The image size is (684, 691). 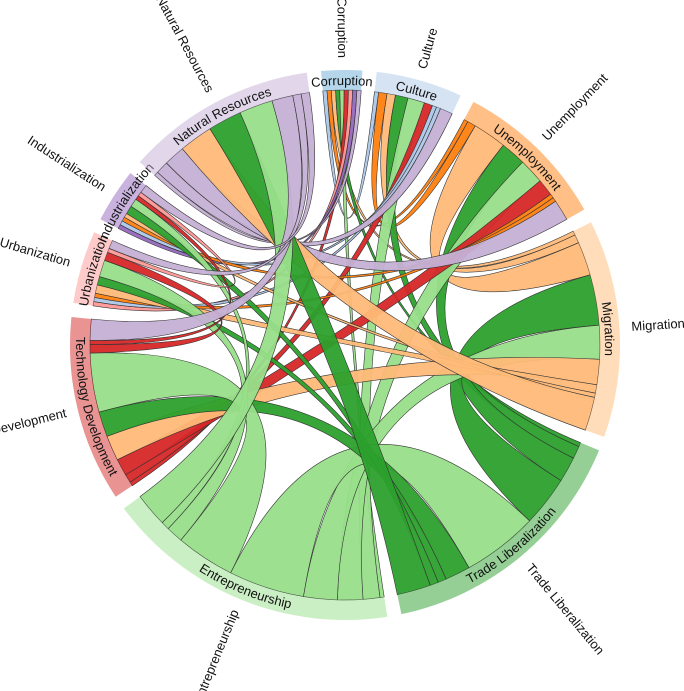 What do you see at coordinates (216, 649) in the screenshot?
I see `group-outer-label: Entrepreneurship` at bounding box center [216, 649].